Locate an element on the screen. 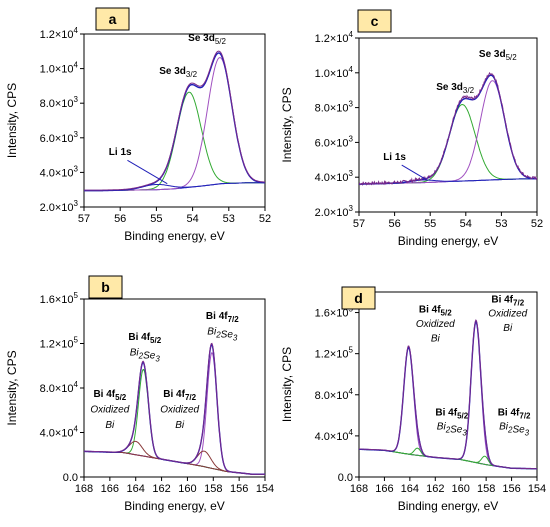 The image size is (550, 527). y-tick-label-part: 0.0 is located at coordinates (345, 478).